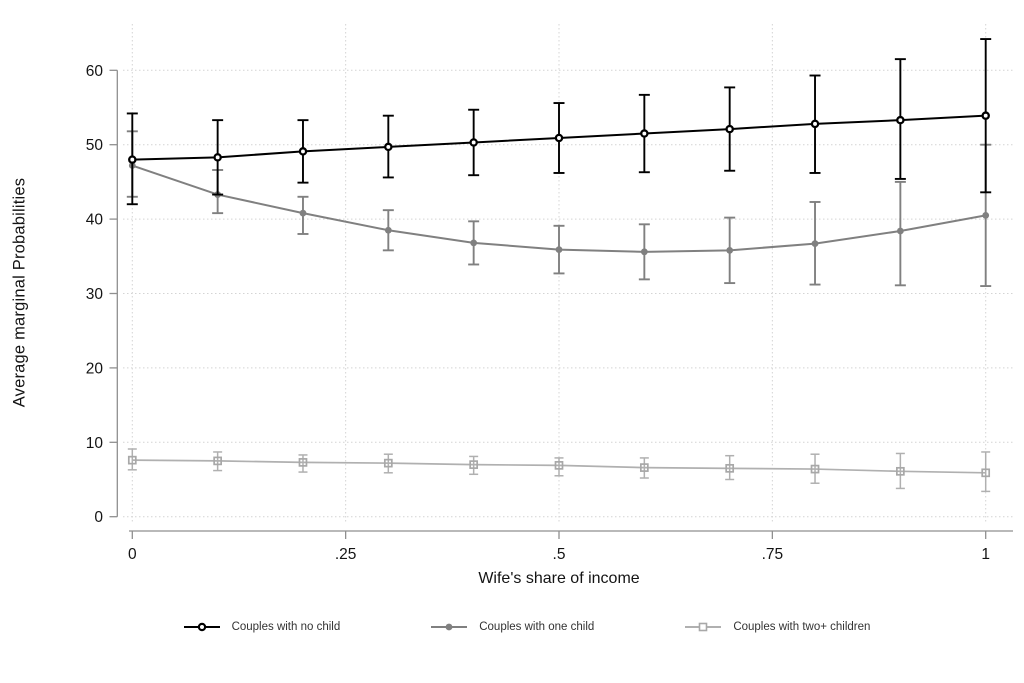 This screenshot has width=1024, height=683. Describe the element at coordinates (559, 554) in the screenshot. I see `x-tick-label: .5` at that location.